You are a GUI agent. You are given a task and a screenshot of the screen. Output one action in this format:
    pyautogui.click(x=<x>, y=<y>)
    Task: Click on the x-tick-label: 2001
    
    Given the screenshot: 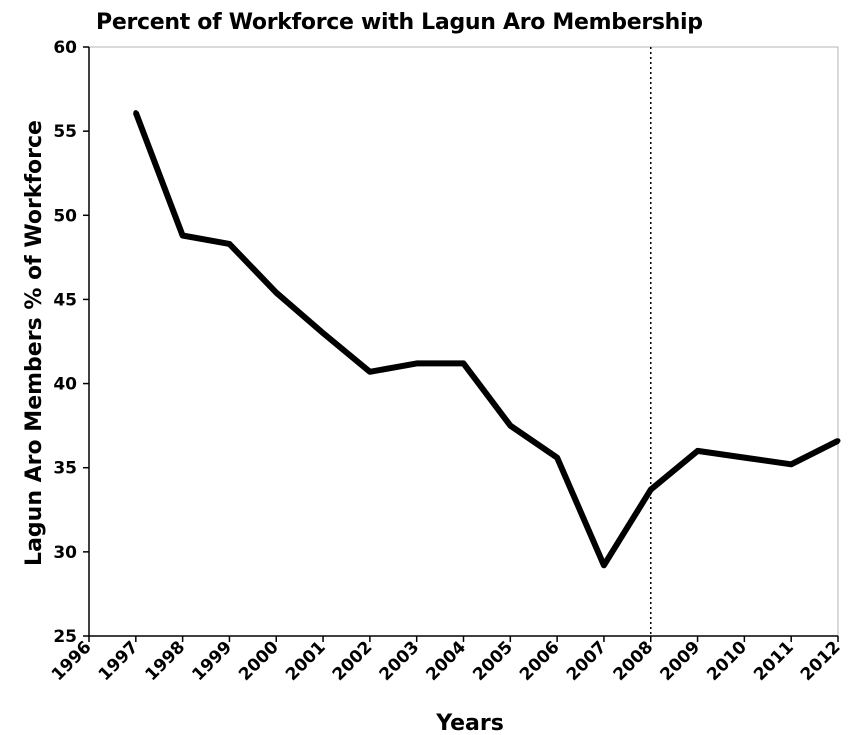 What is the action you would take?
    pyautogui.click(x=306, y=661)
    